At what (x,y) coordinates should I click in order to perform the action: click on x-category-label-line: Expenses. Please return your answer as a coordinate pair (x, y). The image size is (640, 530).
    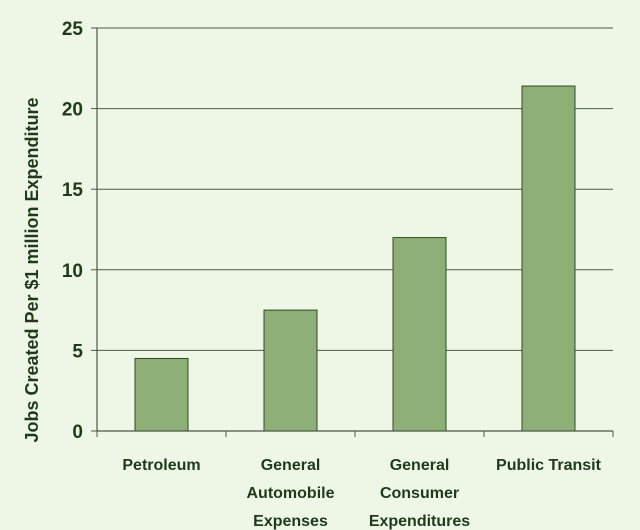
    Looking at the image, I should click on (290, 521).